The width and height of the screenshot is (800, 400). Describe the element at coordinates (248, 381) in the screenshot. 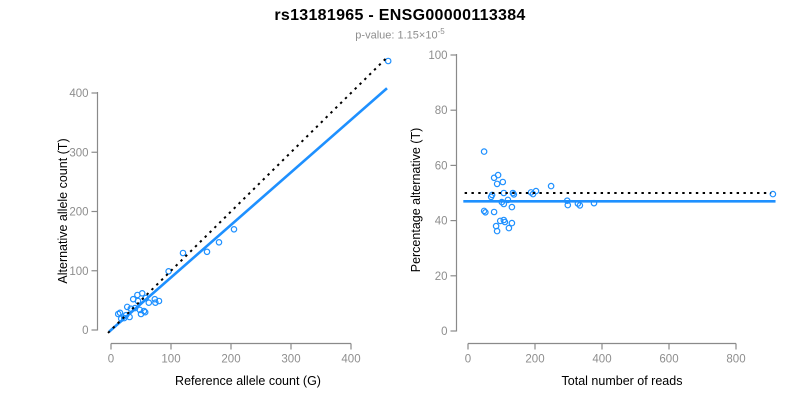

I see `x-axis-title: Reference allele count (G)` at that location.